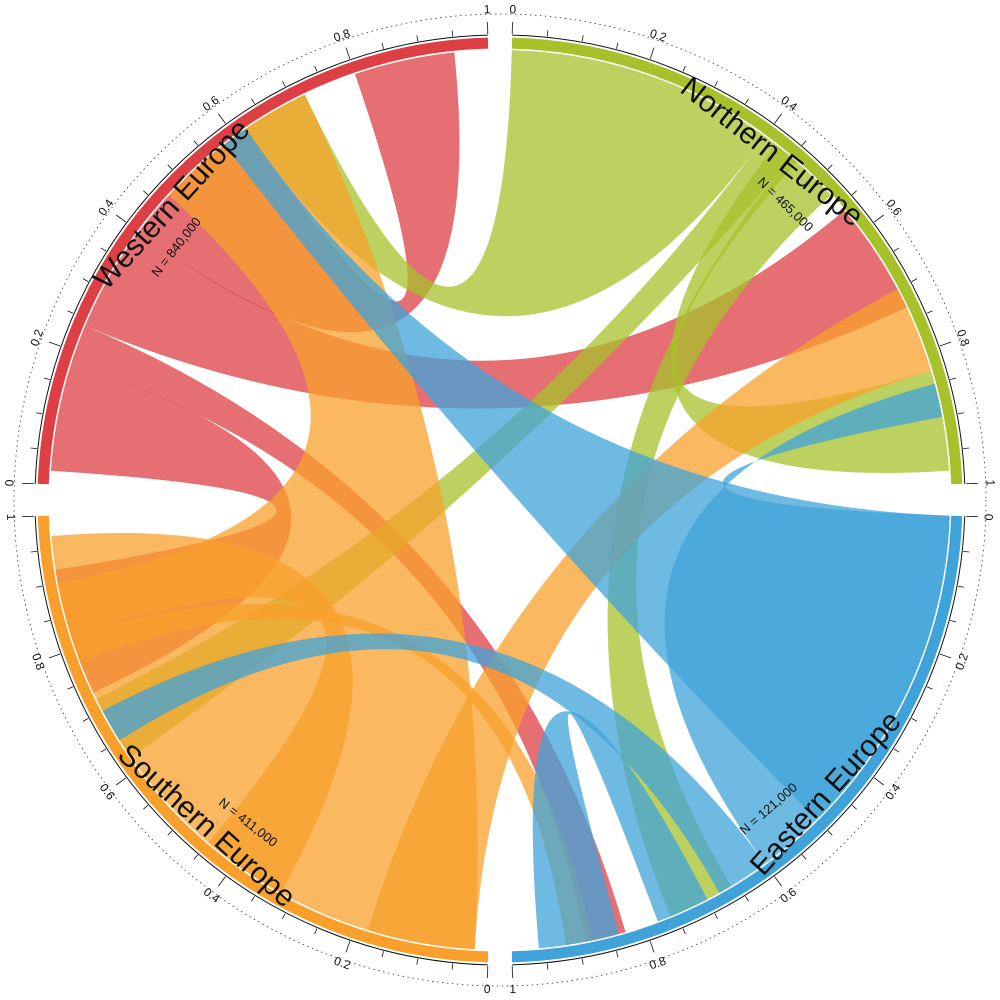 The height and width of the screenshot is (1000, 1000). What do you see at coordinates (807, 623) in the screenshot?
I see `ribbon-eastern-europe-to-northern-europe` at bounding box center [807, 623].